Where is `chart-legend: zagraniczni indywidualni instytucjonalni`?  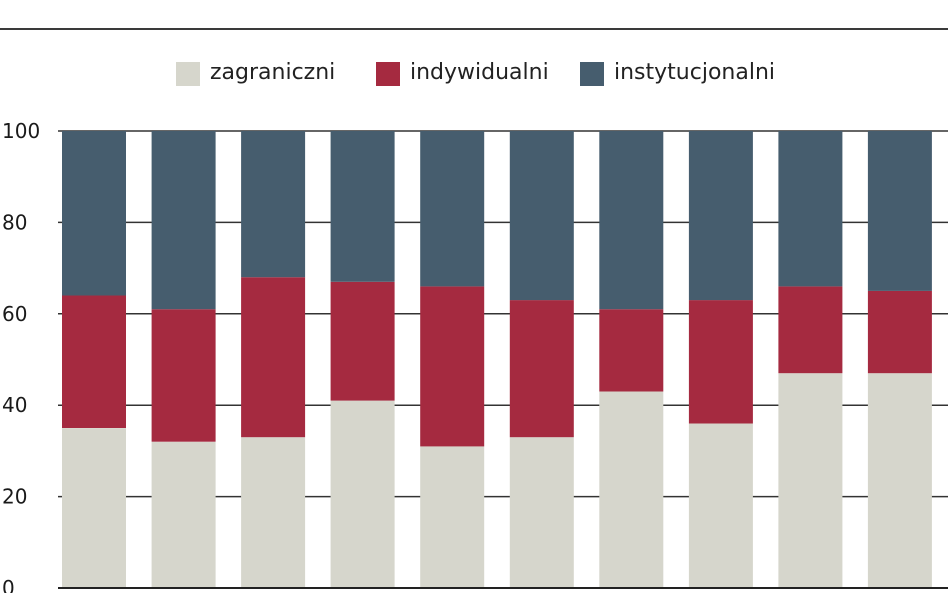
chart-legend: zagraniczni indywidualni instytucjonalni is located at coordinates (474, 74).